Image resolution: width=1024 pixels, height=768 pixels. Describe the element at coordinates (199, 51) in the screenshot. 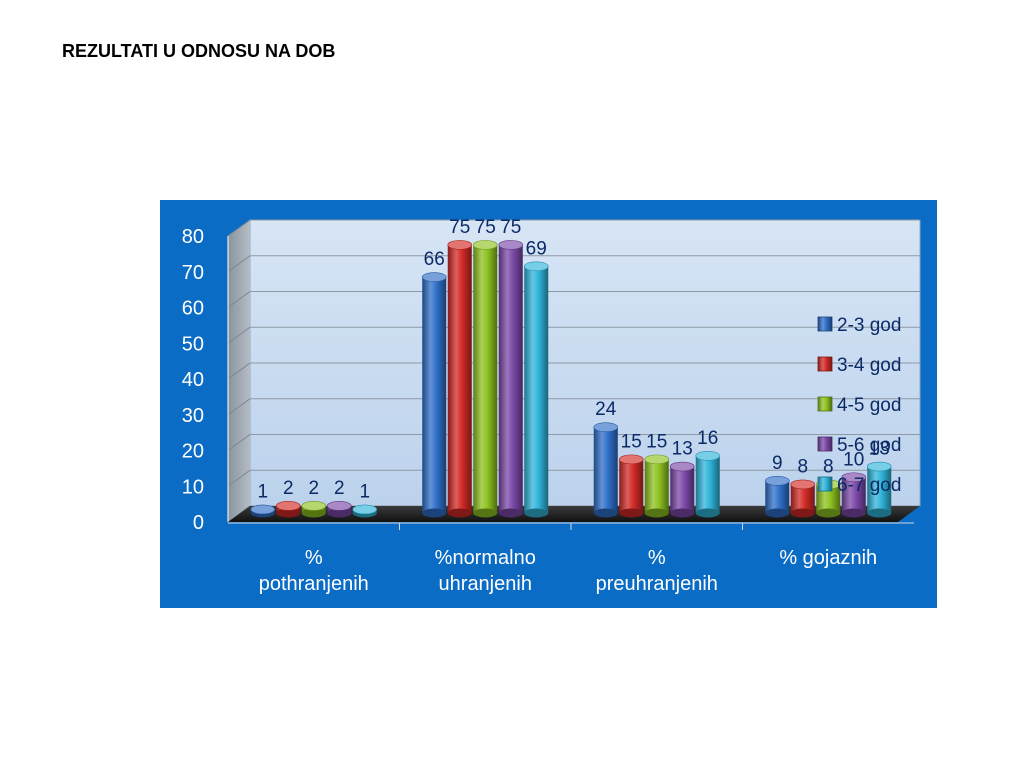

I see `page-title: REZULTATI U ODNOSU NA DOB` at that location.